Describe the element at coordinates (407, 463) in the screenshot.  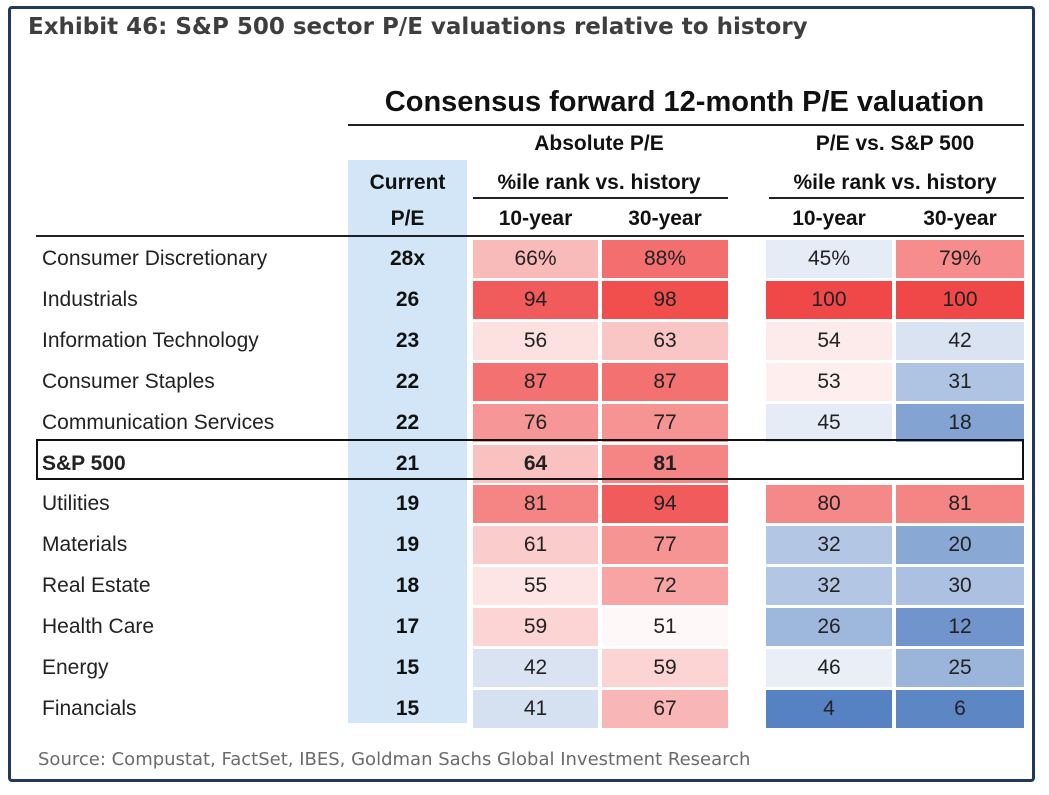
I see `current-pe-cell: 21` at that location.